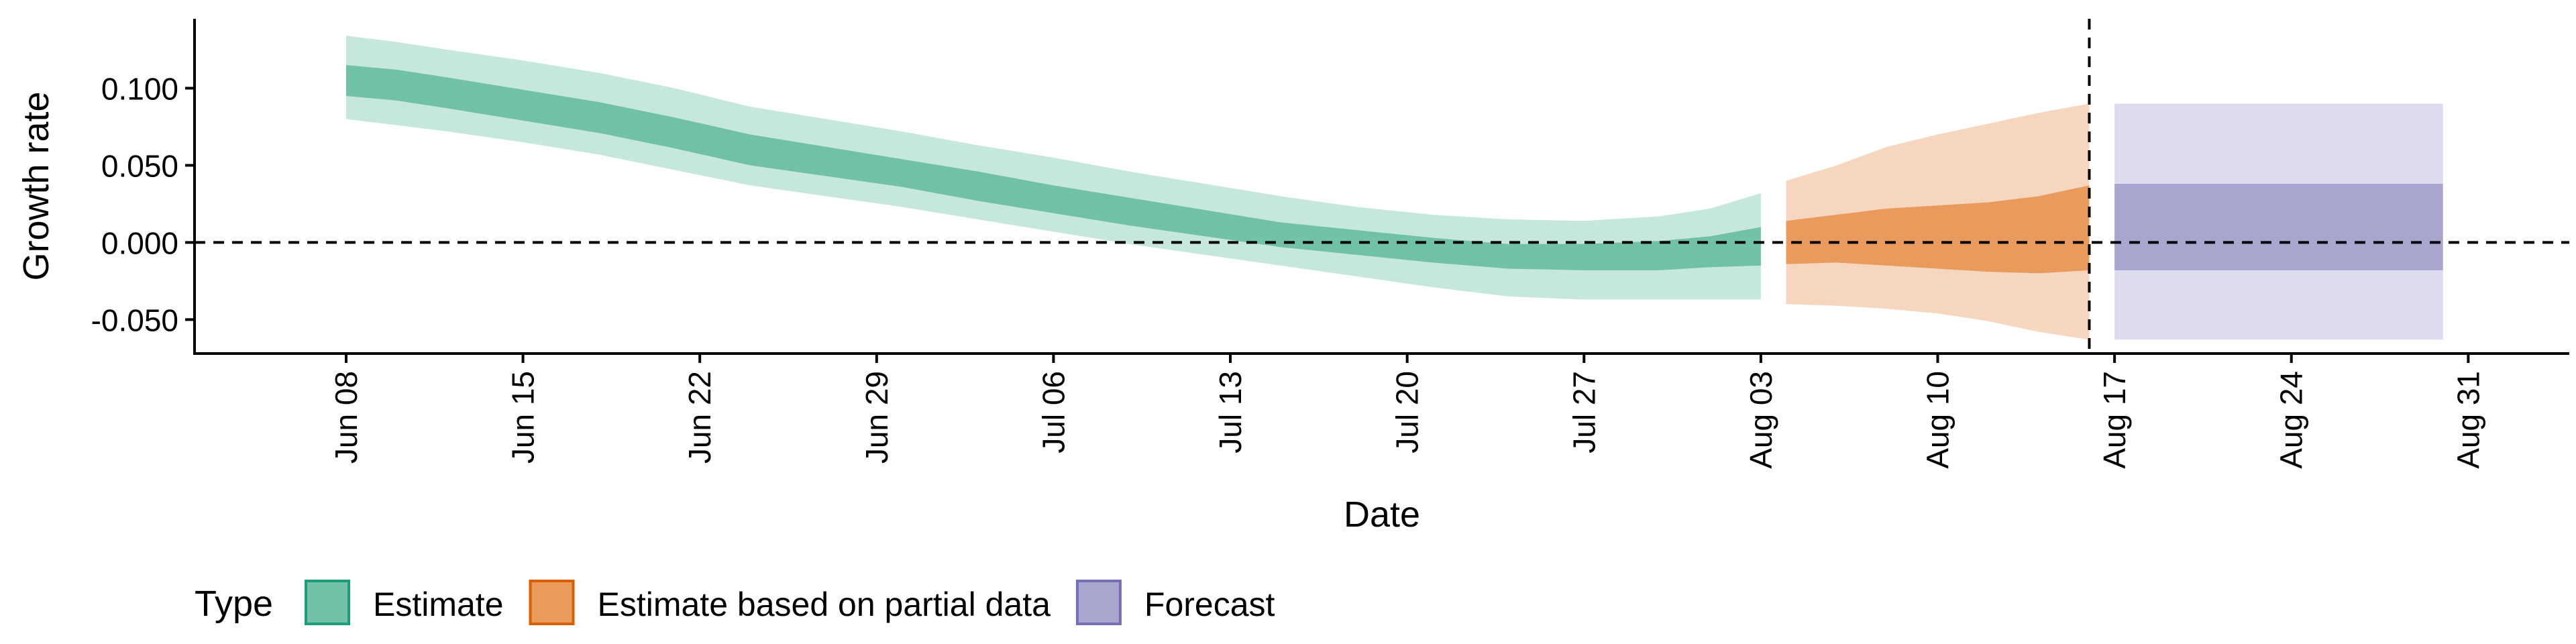 The width and height of the screenshot is (2576, 644). I want to click on y-tick-label: 0.050, so click(139, 165).